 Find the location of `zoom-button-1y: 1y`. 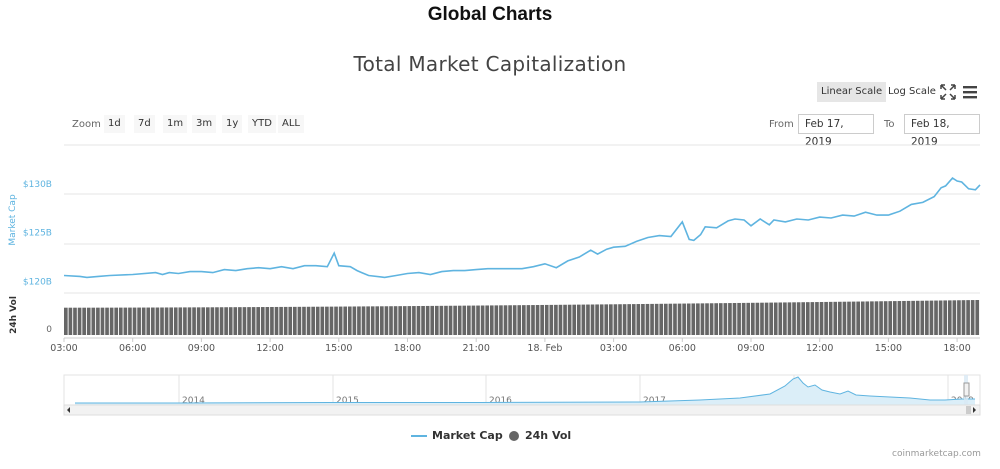

zoom-button-1y: 1y is located at coordinates (232, 124).